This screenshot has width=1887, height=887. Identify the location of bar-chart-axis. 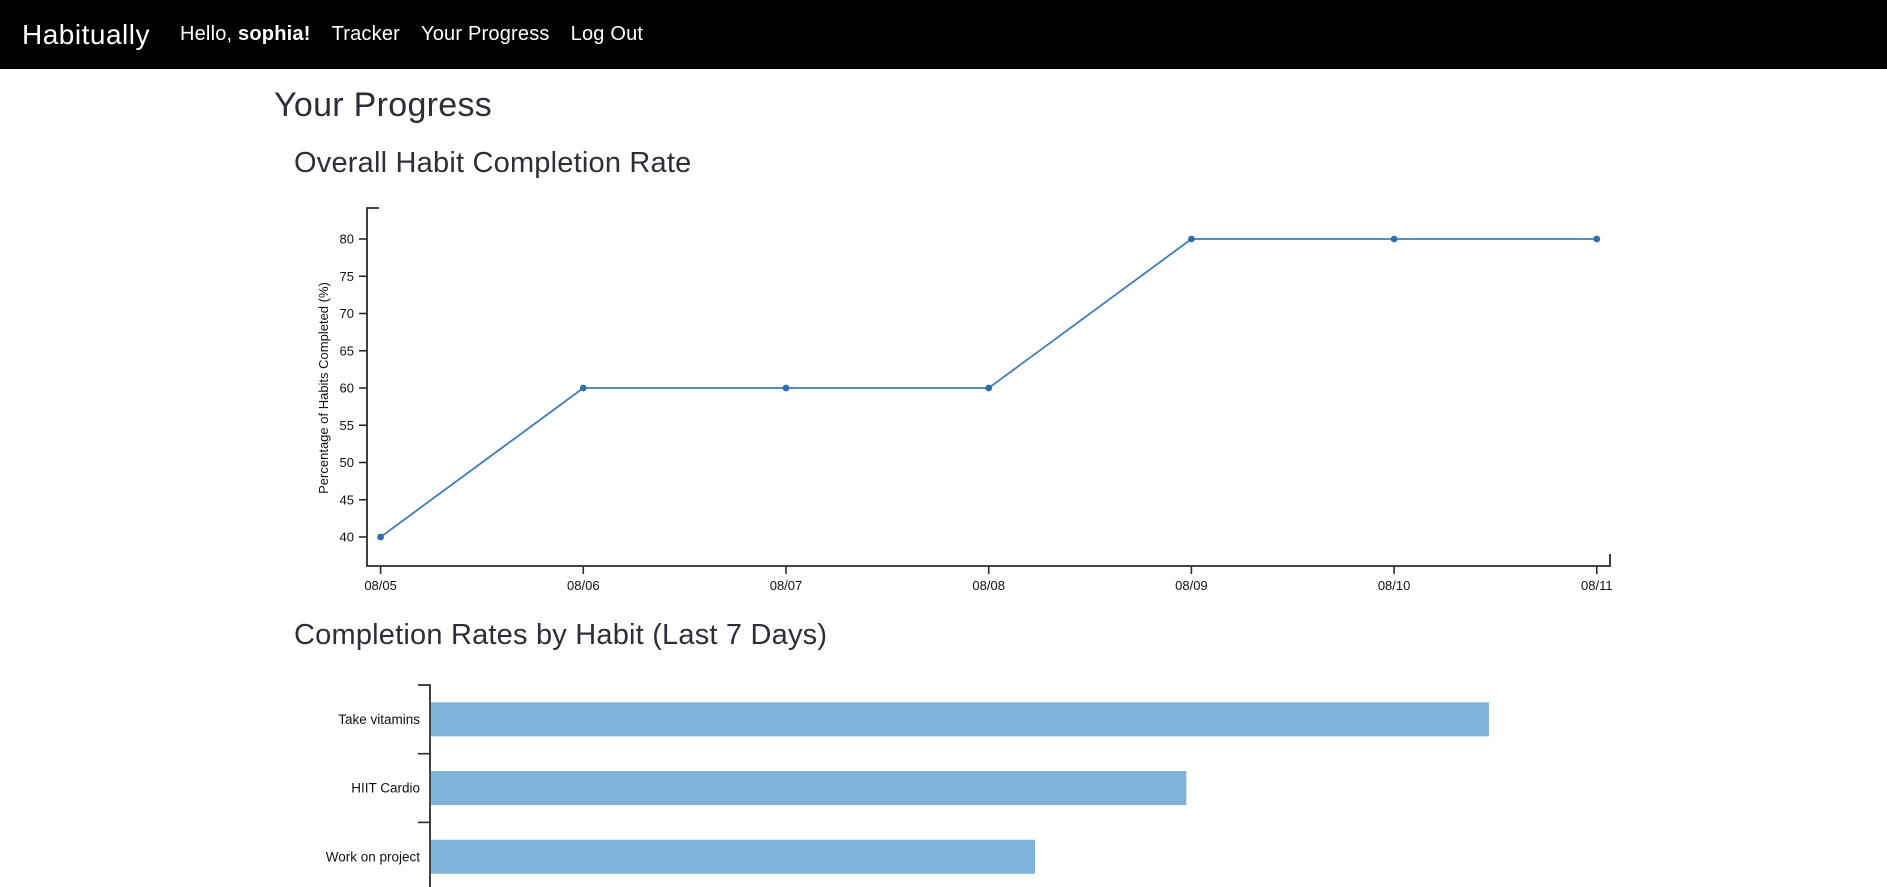
(424, 785).